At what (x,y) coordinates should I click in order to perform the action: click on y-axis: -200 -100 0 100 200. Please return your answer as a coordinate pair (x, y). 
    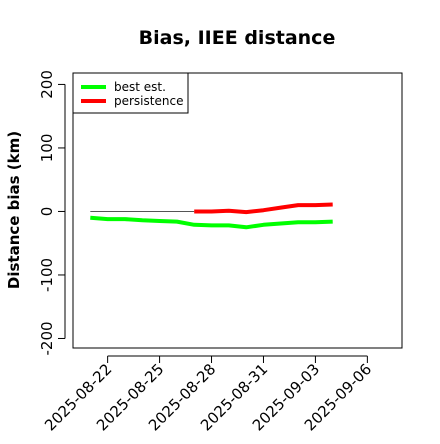
    Looking at the image, I should click on (52, 212).